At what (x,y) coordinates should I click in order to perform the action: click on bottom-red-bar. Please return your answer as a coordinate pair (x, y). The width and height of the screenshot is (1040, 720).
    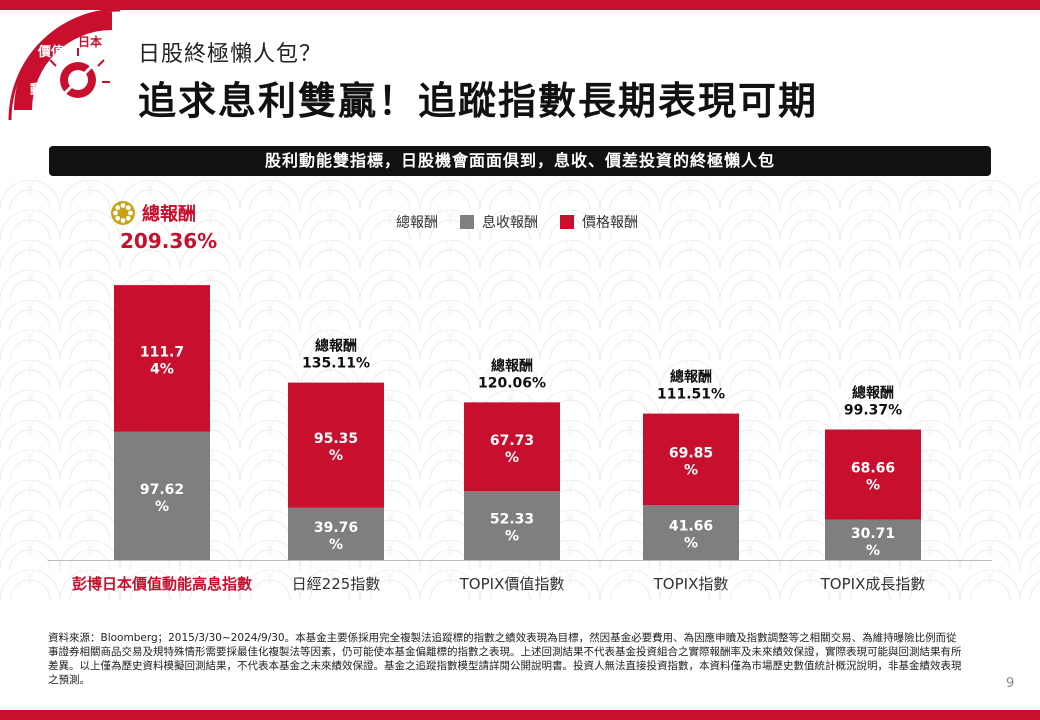
    Looking at the image, I should click on (520, 715).